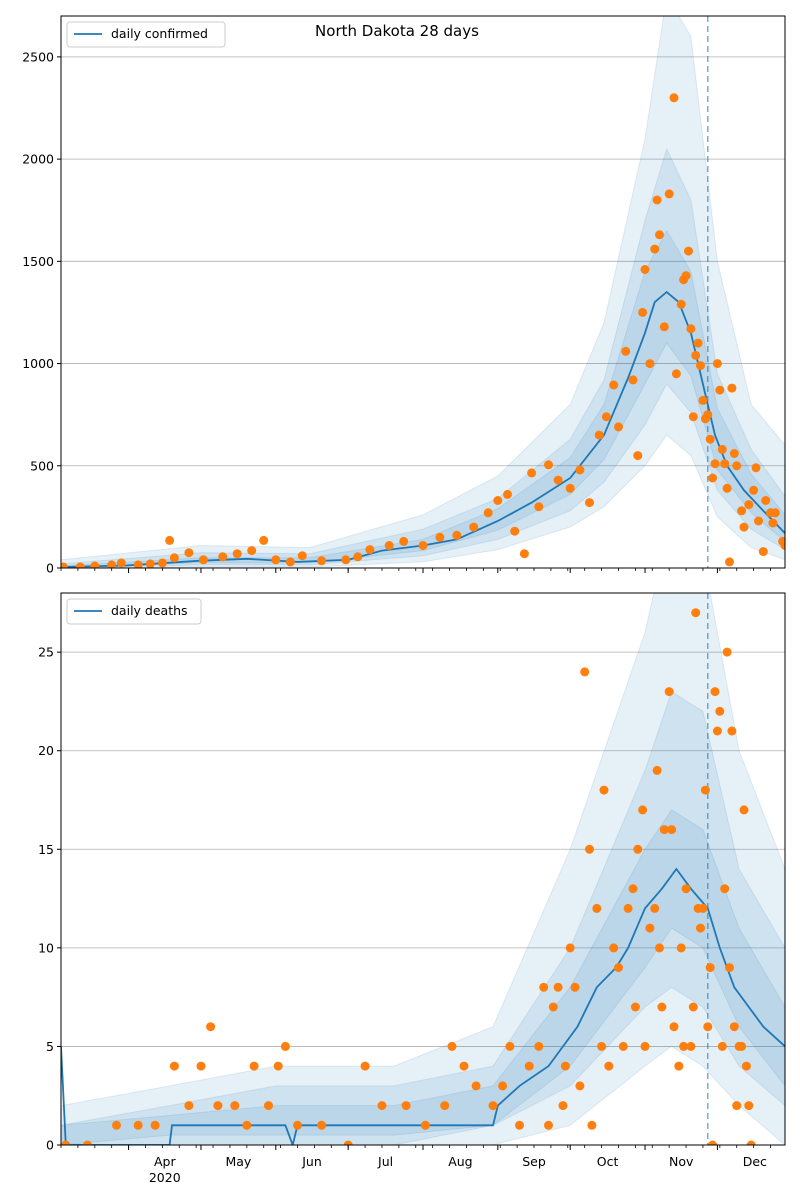 The image size is (800, 1204). Describe the element at coordinates (534, 1161) in the screenshot. I see `month-tick-label: Sep` at that location.